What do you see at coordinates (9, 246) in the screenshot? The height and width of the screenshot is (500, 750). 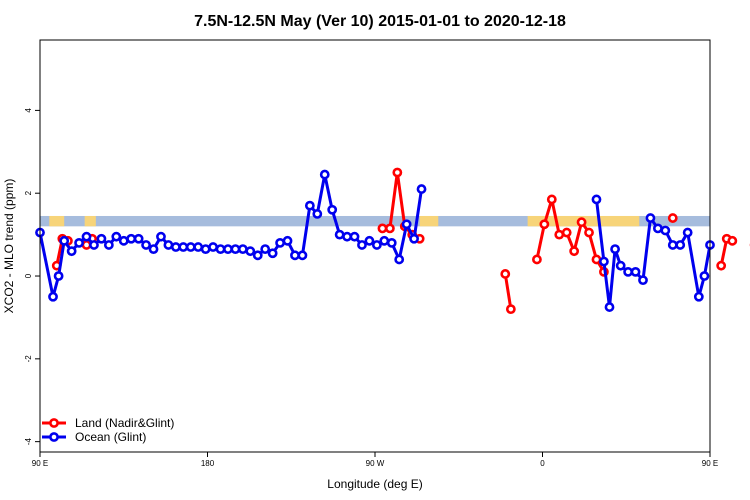 I see `y-axis-label: XCO2 - MLO trend (ppm)` at bounding box center [9, 246].